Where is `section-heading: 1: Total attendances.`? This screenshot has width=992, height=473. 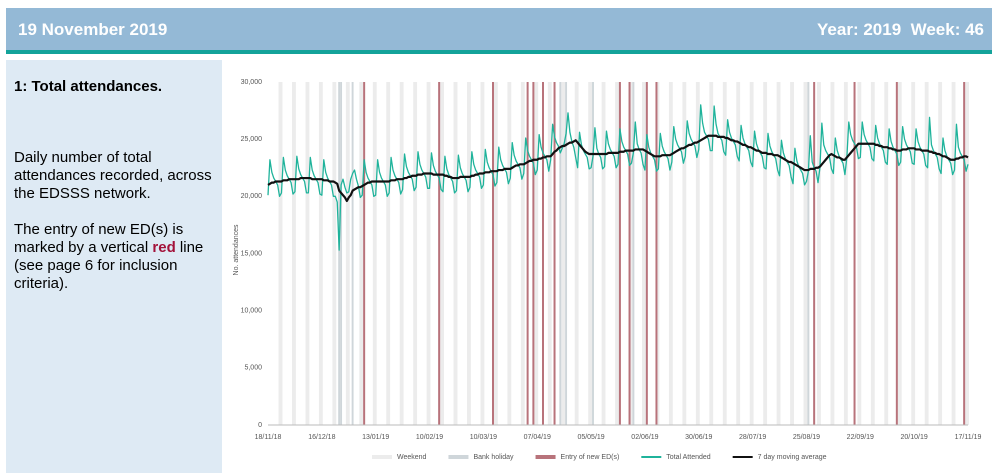 section-heading: 1: Total attendances. is located at coordinates (88, 86).